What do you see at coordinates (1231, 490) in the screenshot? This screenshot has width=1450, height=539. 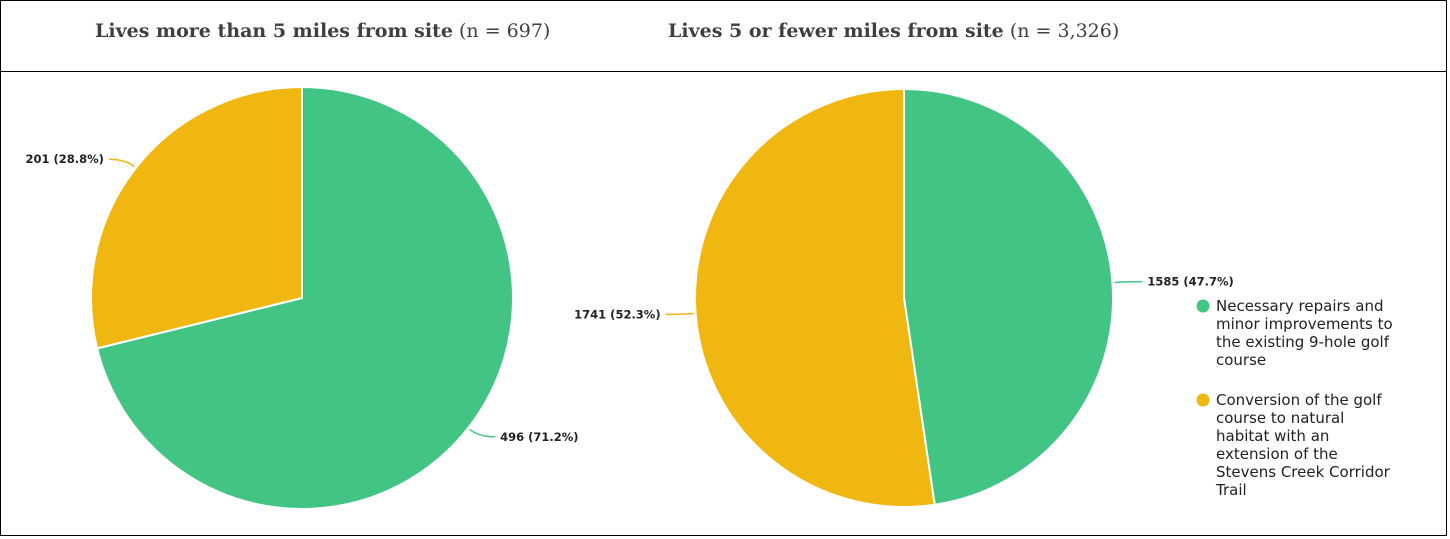 I see `legend-label-2-line-6: Trail` at bounding box center [1231, 490].